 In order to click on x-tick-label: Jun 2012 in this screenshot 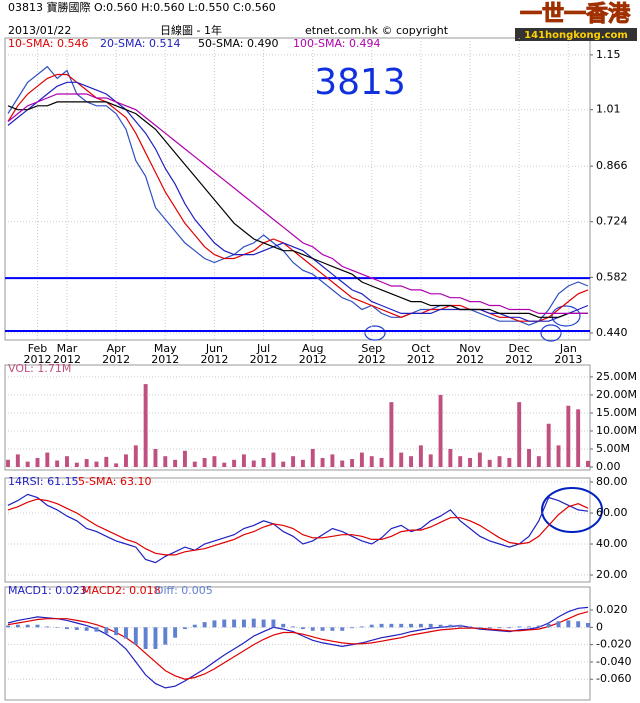, I will do `click(214, 354)`.